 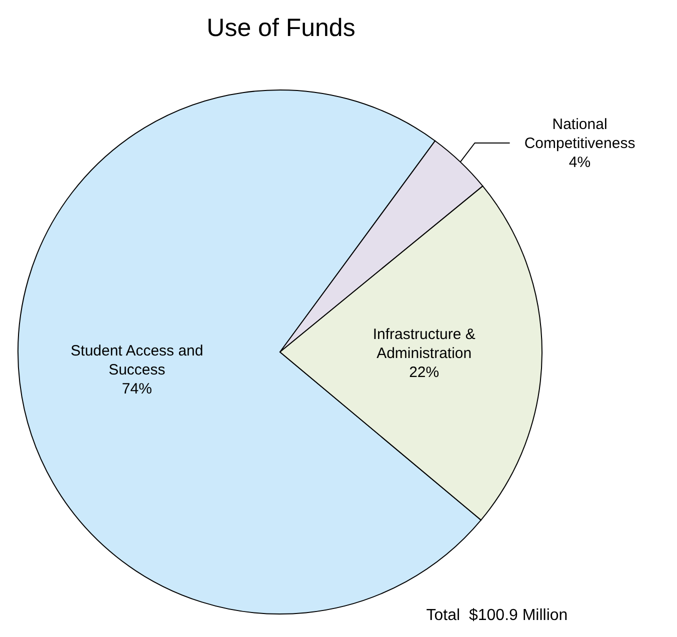 What do you see at coordinates (497, 615) in the screenshot?
I see `text: Total $100.9 Million` at bounding box center [497, 615].